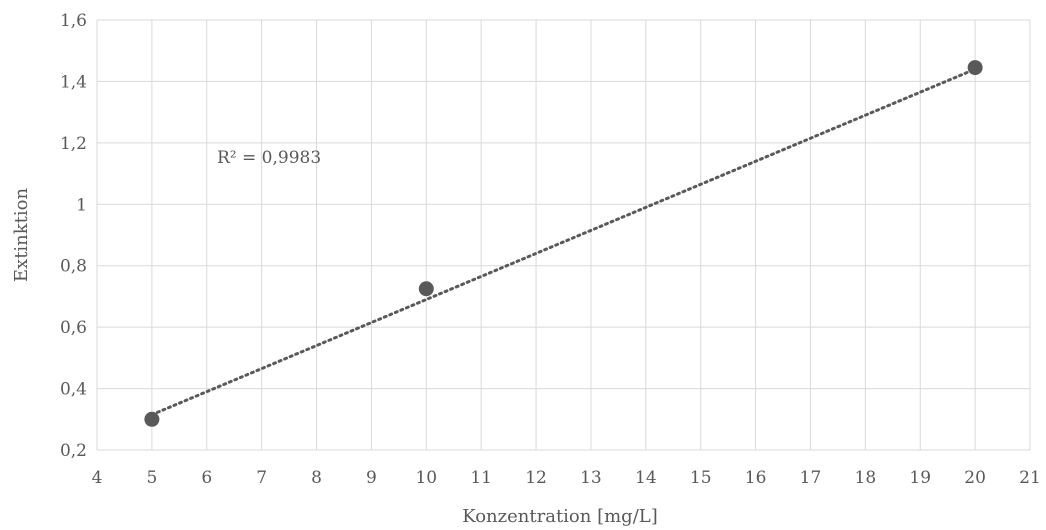 This screenshot has height=530, width=1046. What do you see at coordinates (566, 478) in the screenshot?
I see `x-tick-labels: 4 5 6 7 8 9 10 11 12 13 14 15 16 17 18 19 20 21` at bounding box center [566, 478].